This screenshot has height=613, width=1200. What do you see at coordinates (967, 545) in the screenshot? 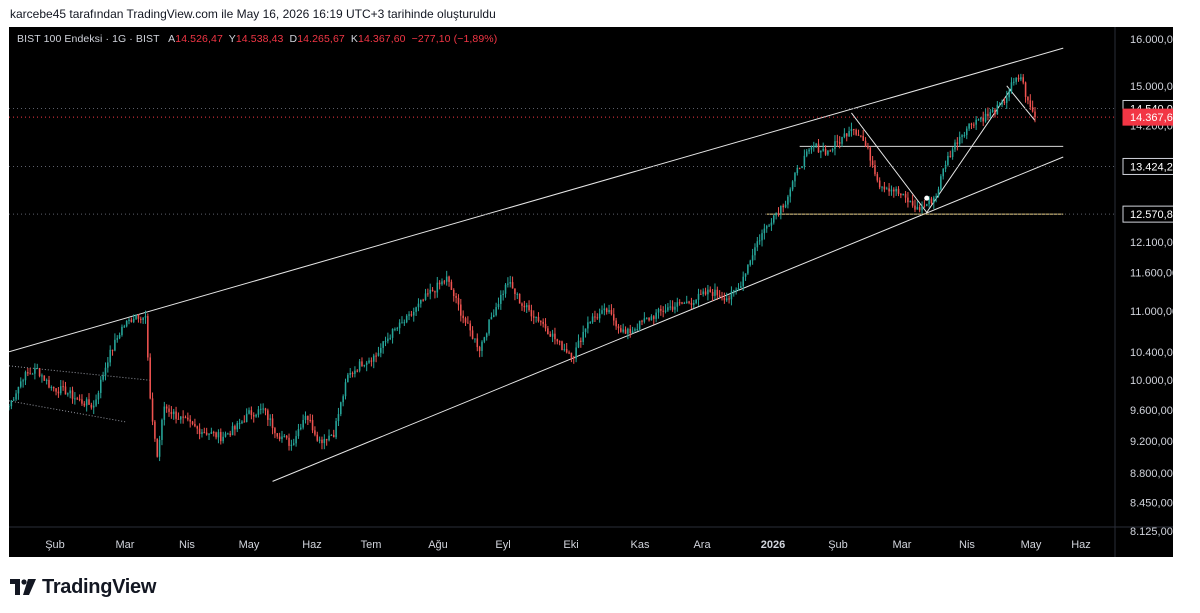
I see `x-tick-label: Nis` at bounding box center [967, 545].